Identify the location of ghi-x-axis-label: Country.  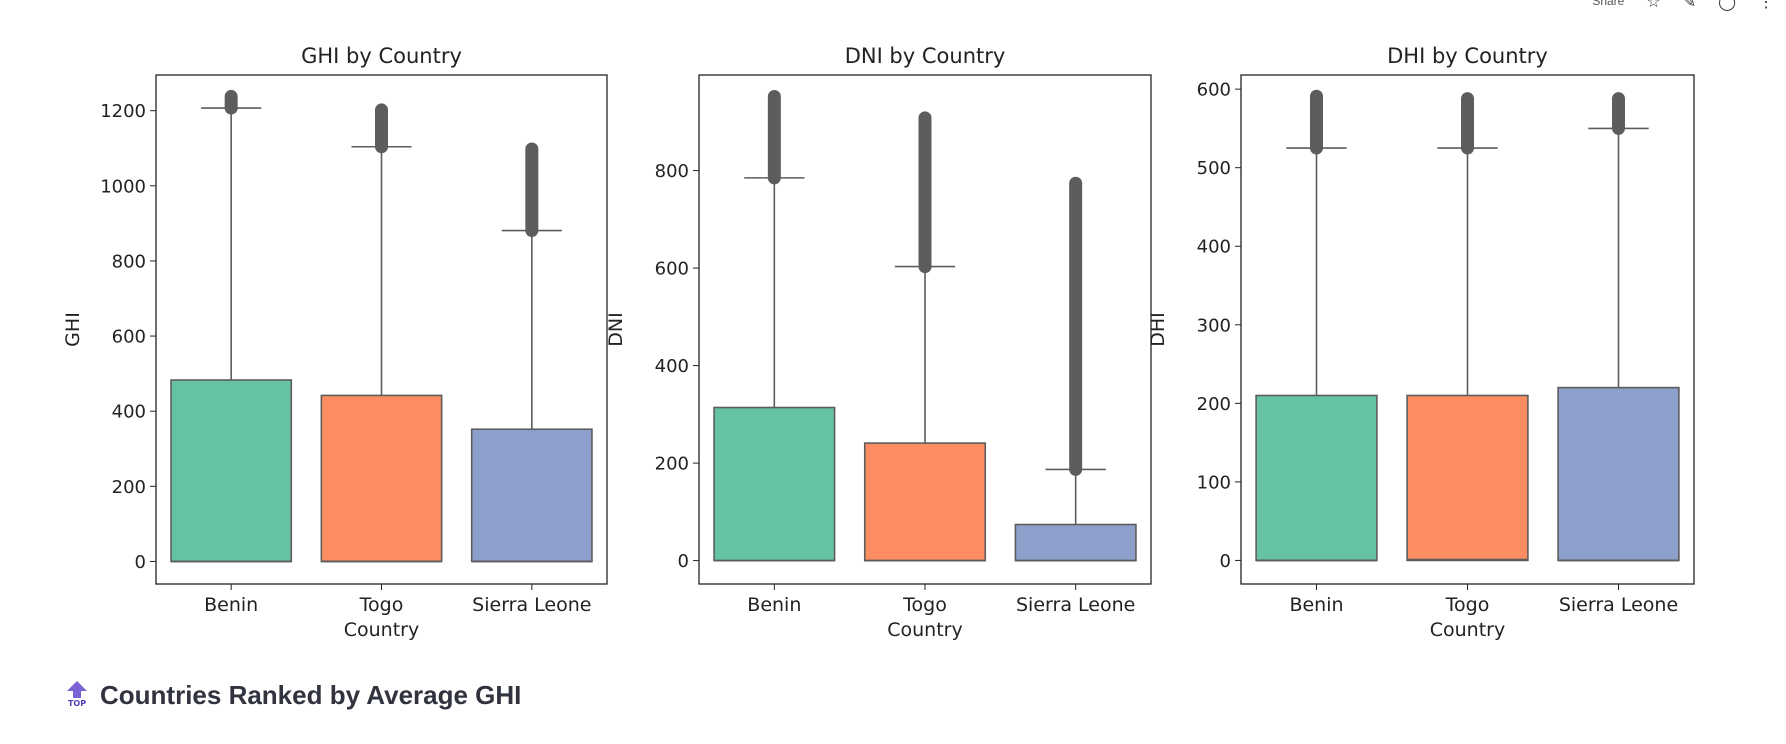
(381, 630).